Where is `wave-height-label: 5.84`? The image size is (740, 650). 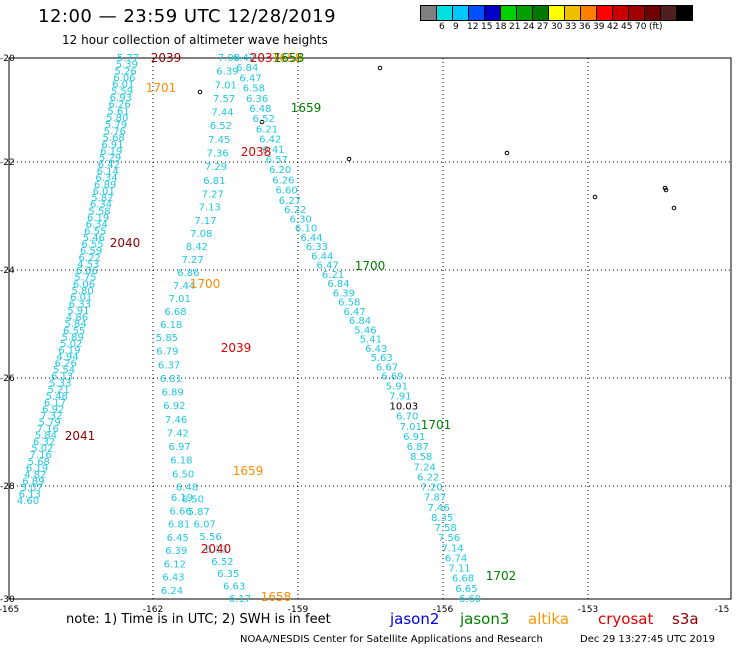
wave-height-label: 5.84 is located at coordinates (46, 436).